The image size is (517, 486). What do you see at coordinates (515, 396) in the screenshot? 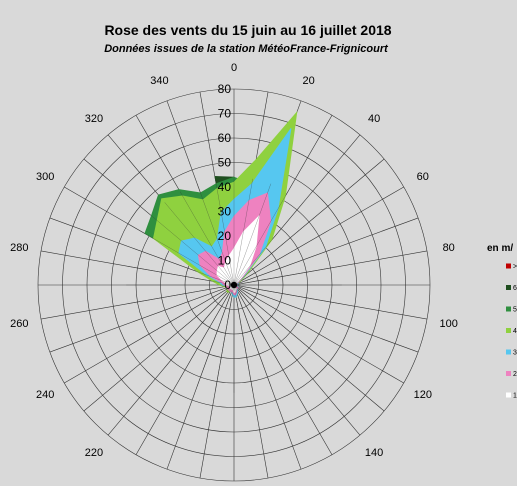
I see `legend-entry-label: 1` at bounding box center [515, 396].